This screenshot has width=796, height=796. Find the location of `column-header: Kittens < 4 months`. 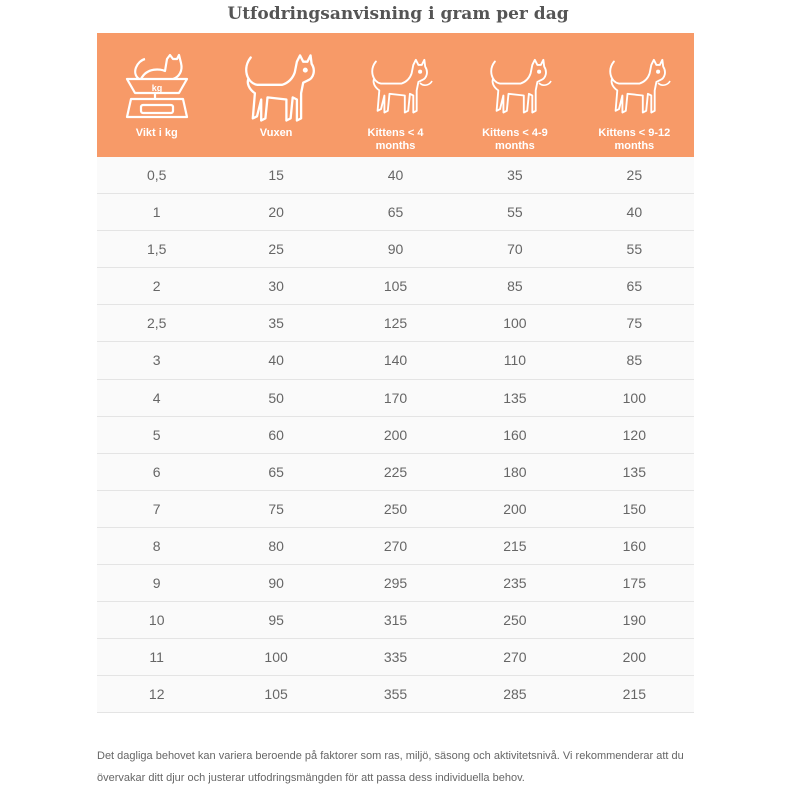

column-header: Kittens < 4 months is located at coordinates (395, 95).